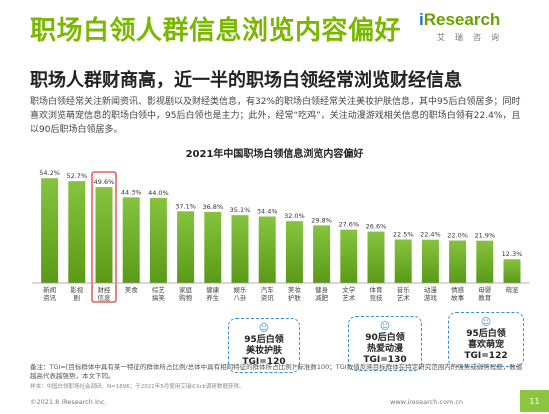 The width and height of the screenshot is (549, 414). Describe the element at coordinates (68, 402) in the screenshot. I see `copyright: ©2021.8 iResearch Inc.` at that location.